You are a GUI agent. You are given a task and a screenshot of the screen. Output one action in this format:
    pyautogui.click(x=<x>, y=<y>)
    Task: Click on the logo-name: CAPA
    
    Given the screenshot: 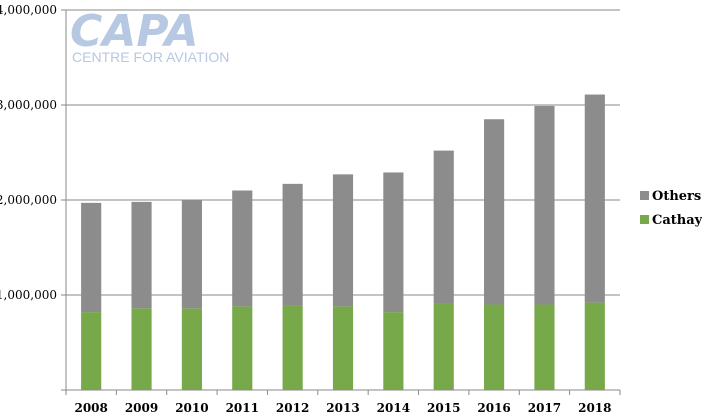 What is the action you would take?
    pyautogui.click(x=134, y=31)
    